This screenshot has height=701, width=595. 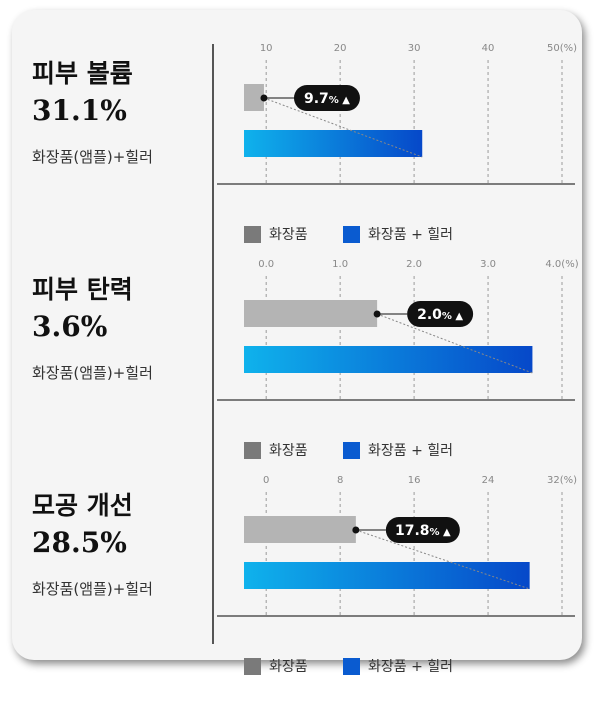 I want to click on tick-label: 2.0, so click(x=414, y=264).